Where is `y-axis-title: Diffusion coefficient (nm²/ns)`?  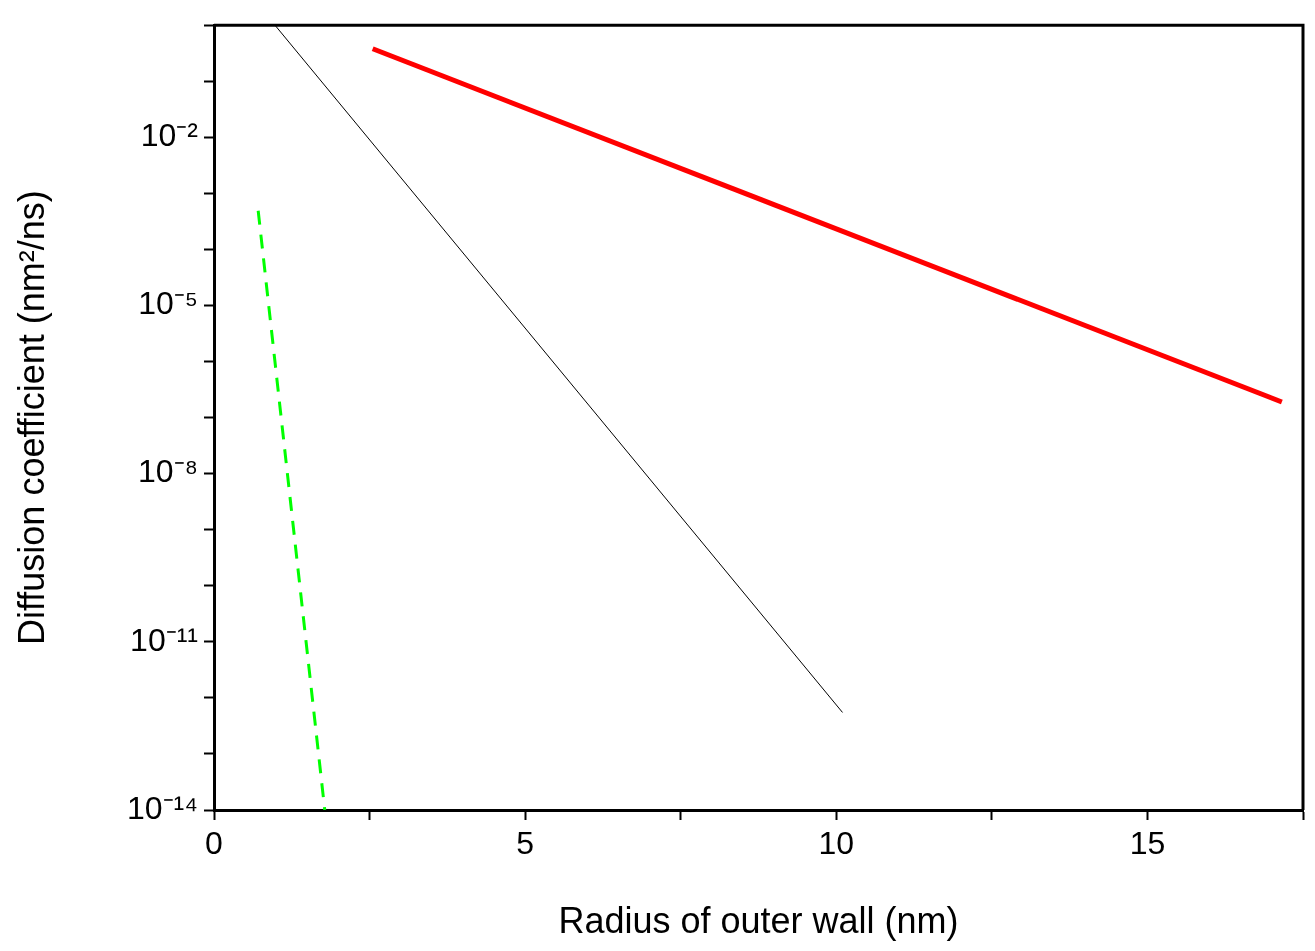 y-axis-title: Diffusion coefficient (nm²/ns) is located at coordinates (31, 418).